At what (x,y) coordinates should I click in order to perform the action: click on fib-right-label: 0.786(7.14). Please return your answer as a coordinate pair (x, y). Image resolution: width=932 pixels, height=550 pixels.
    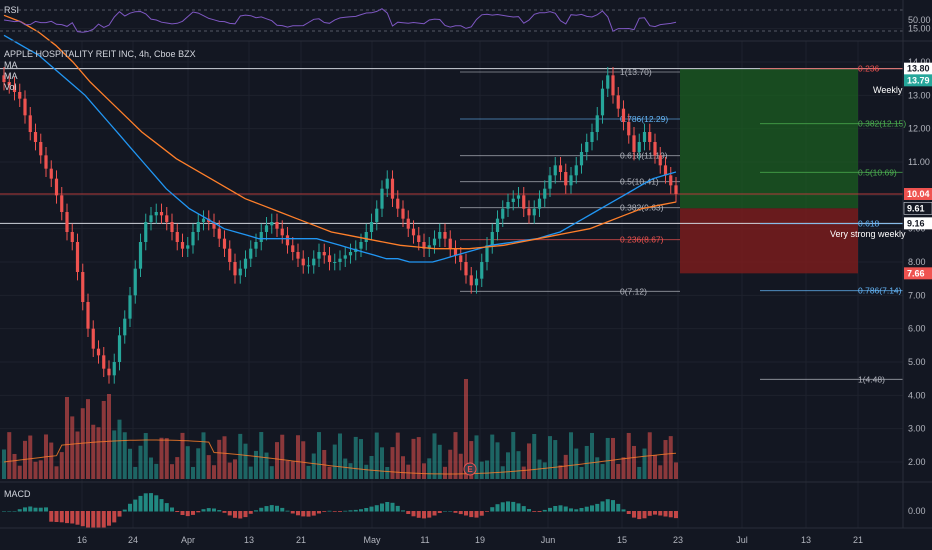
    Looking at the image, I should click on (880, 291).